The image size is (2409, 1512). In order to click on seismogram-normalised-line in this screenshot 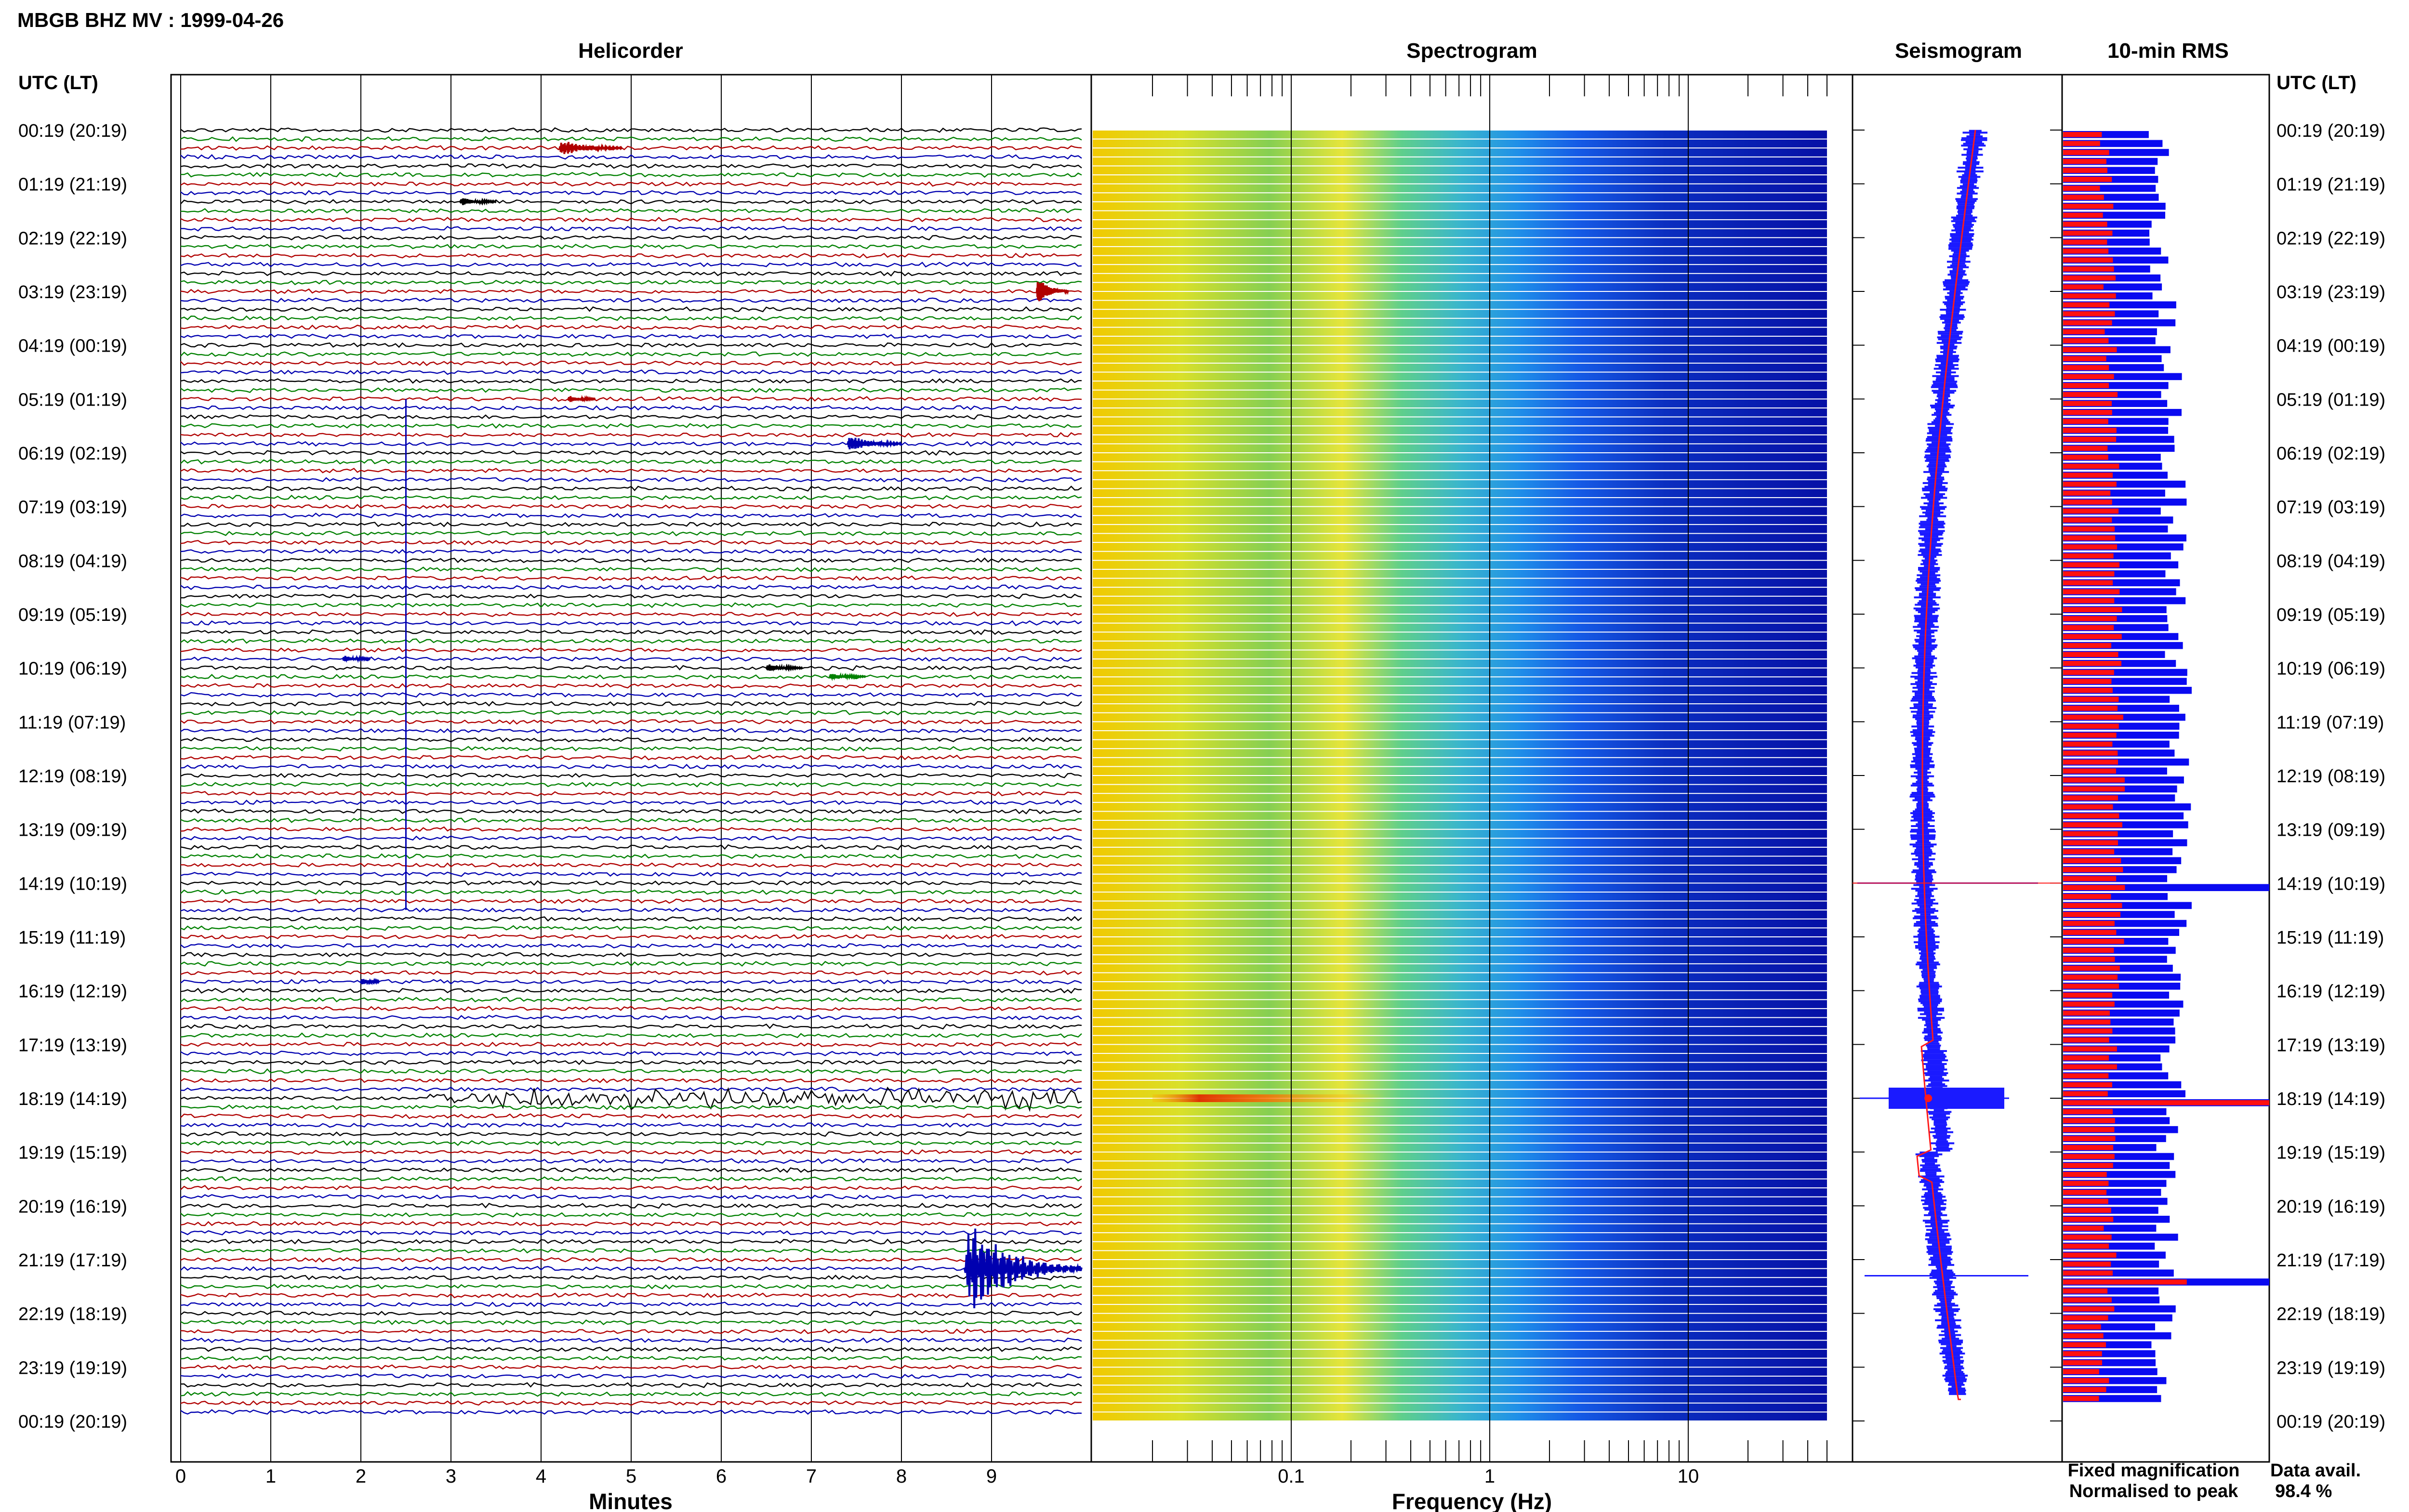, I will do `click(1946, 765)`.